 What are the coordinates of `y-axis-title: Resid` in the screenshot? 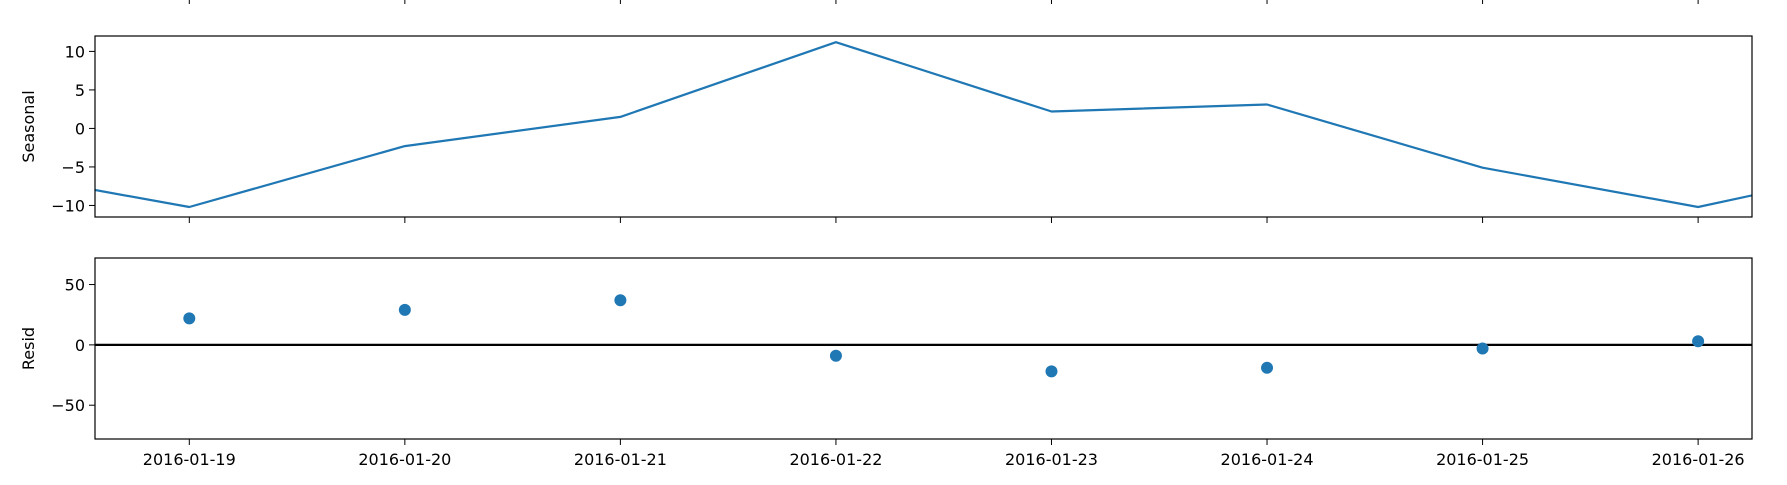 It's located at (28, 348).